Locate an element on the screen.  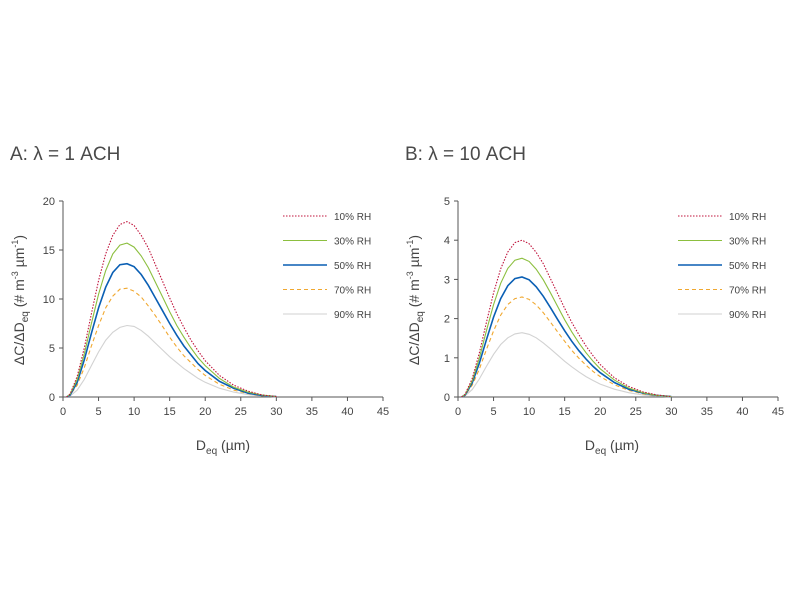
panel-b-legend-label: 70% RH is located at coordinates (747, 291).